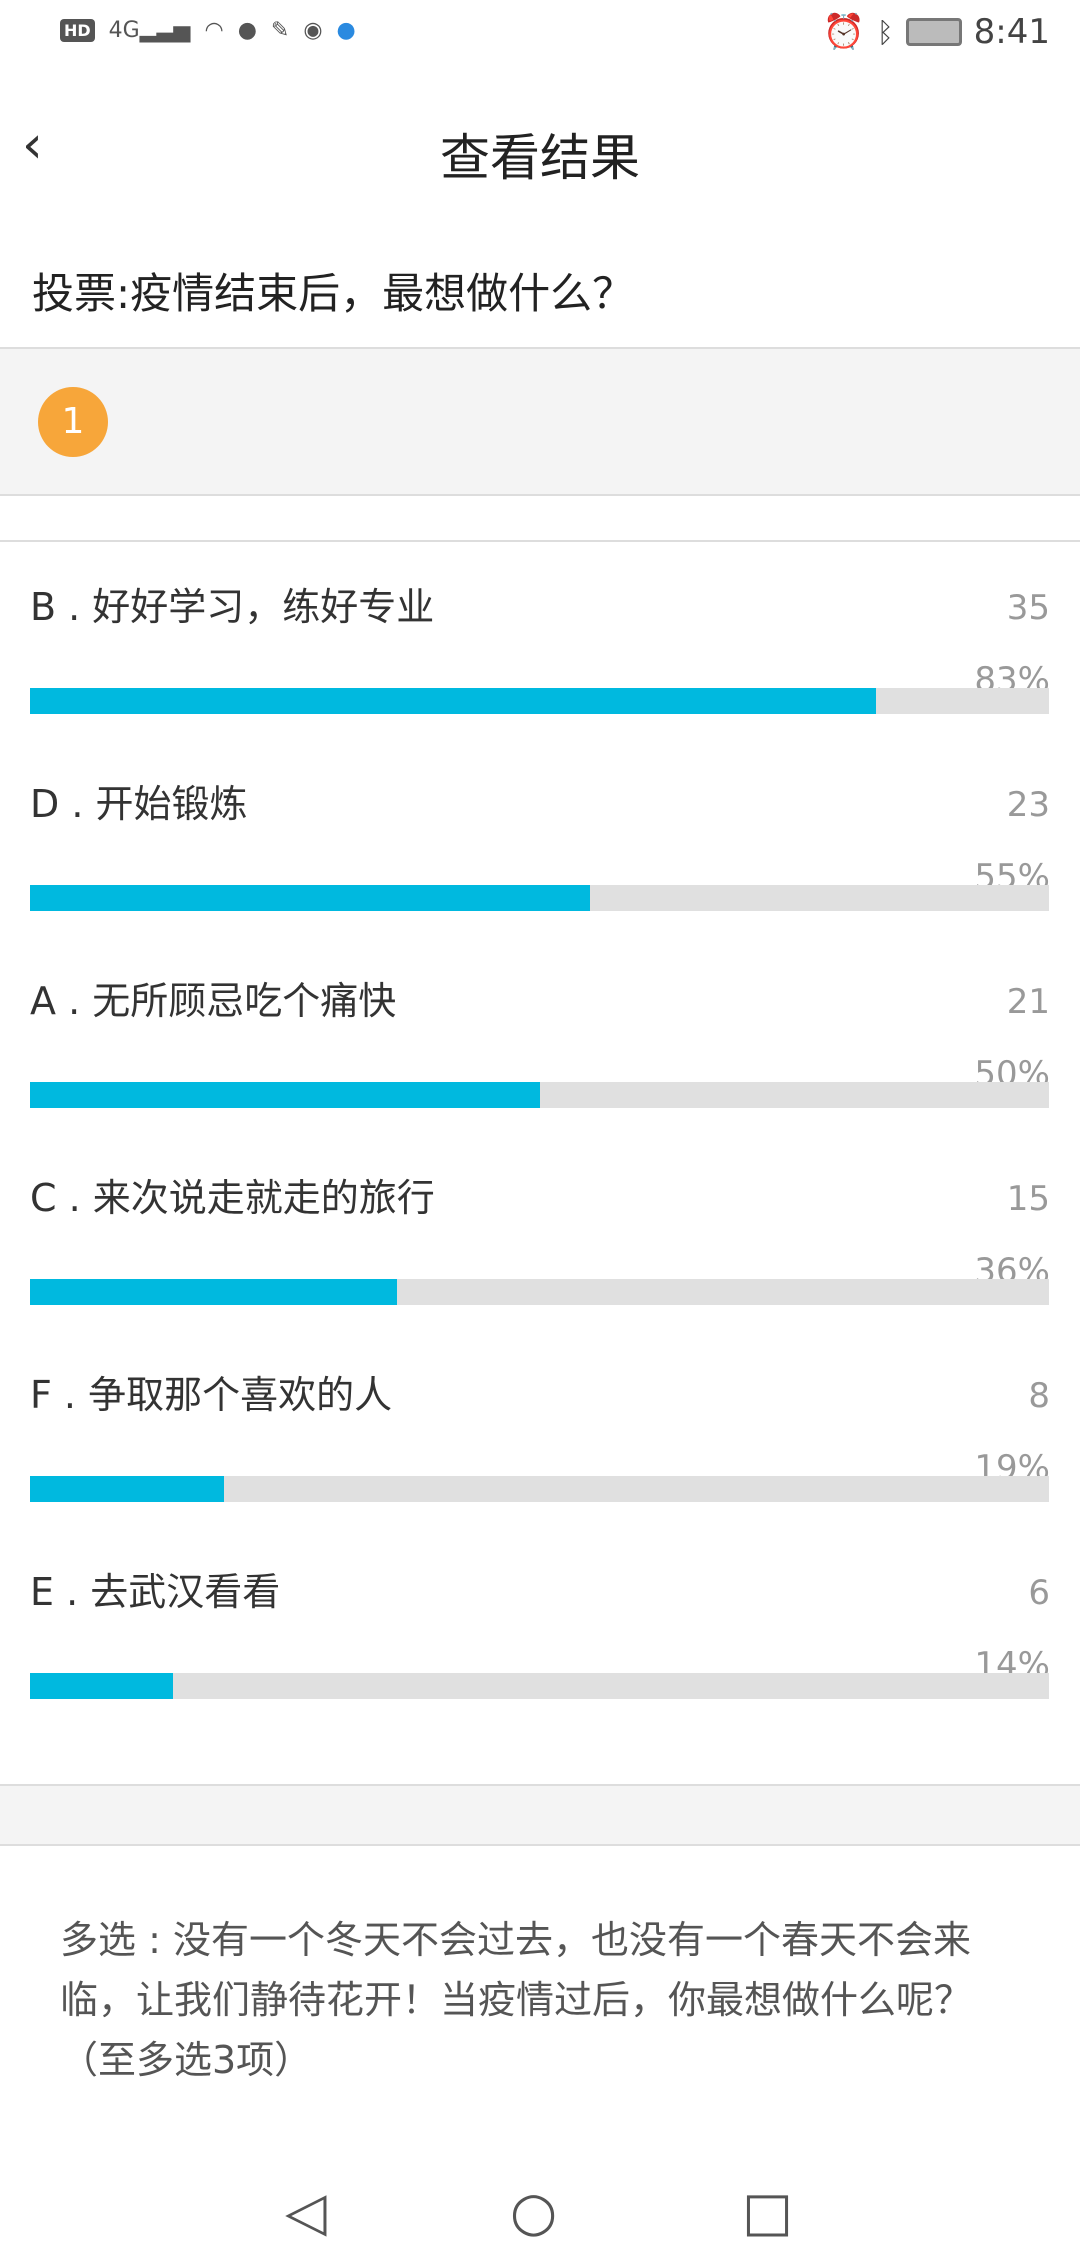  I want to click on xuexi-icon: ✎, so click(280, 30).